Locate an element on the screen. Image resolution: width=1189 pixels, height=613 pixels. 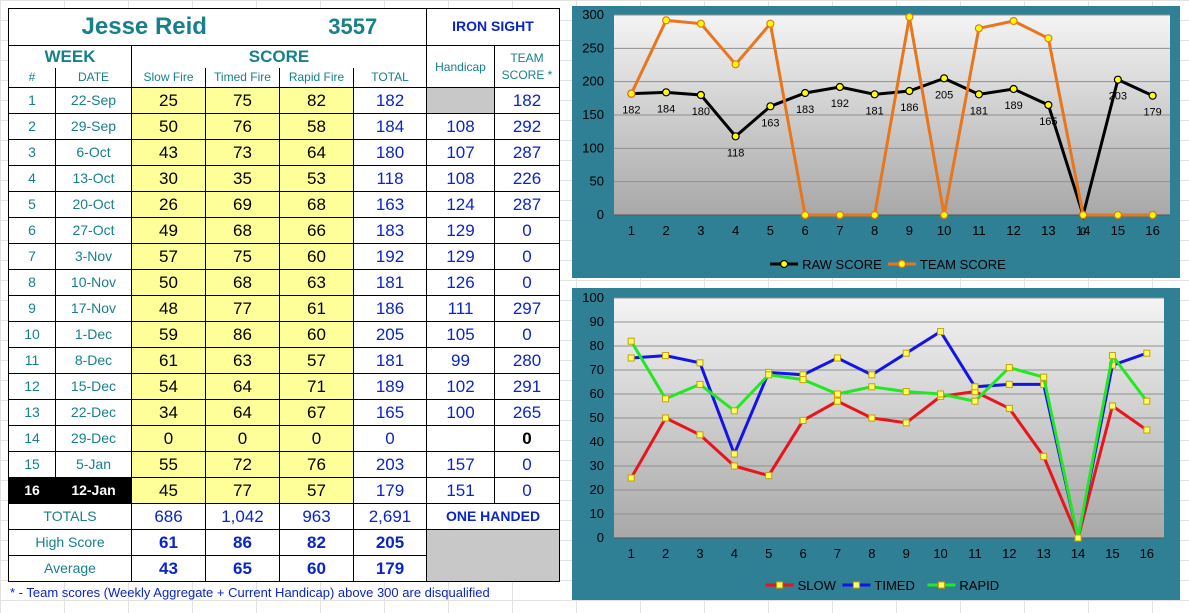
rapid-score-cell: 58 is located at coordinates (316, 126).